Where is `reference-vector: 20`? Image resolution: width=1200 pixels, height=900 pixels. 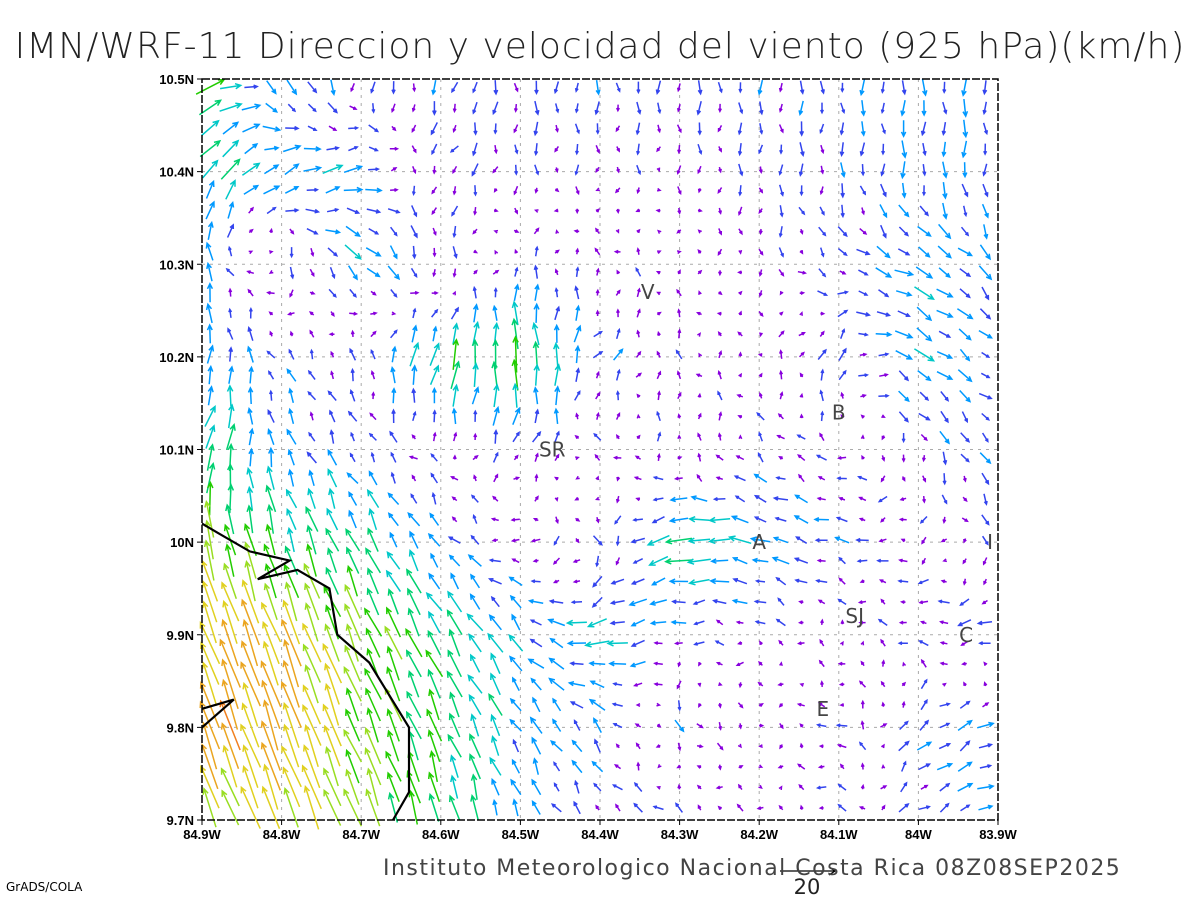
reference-vector: 20 is located at coordinates (808, 882).